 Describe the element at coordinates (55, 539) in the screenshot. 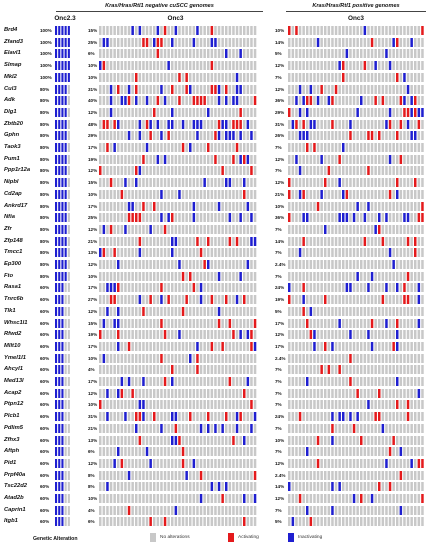

I see `legend-title: Genetic Alteration` at that location.